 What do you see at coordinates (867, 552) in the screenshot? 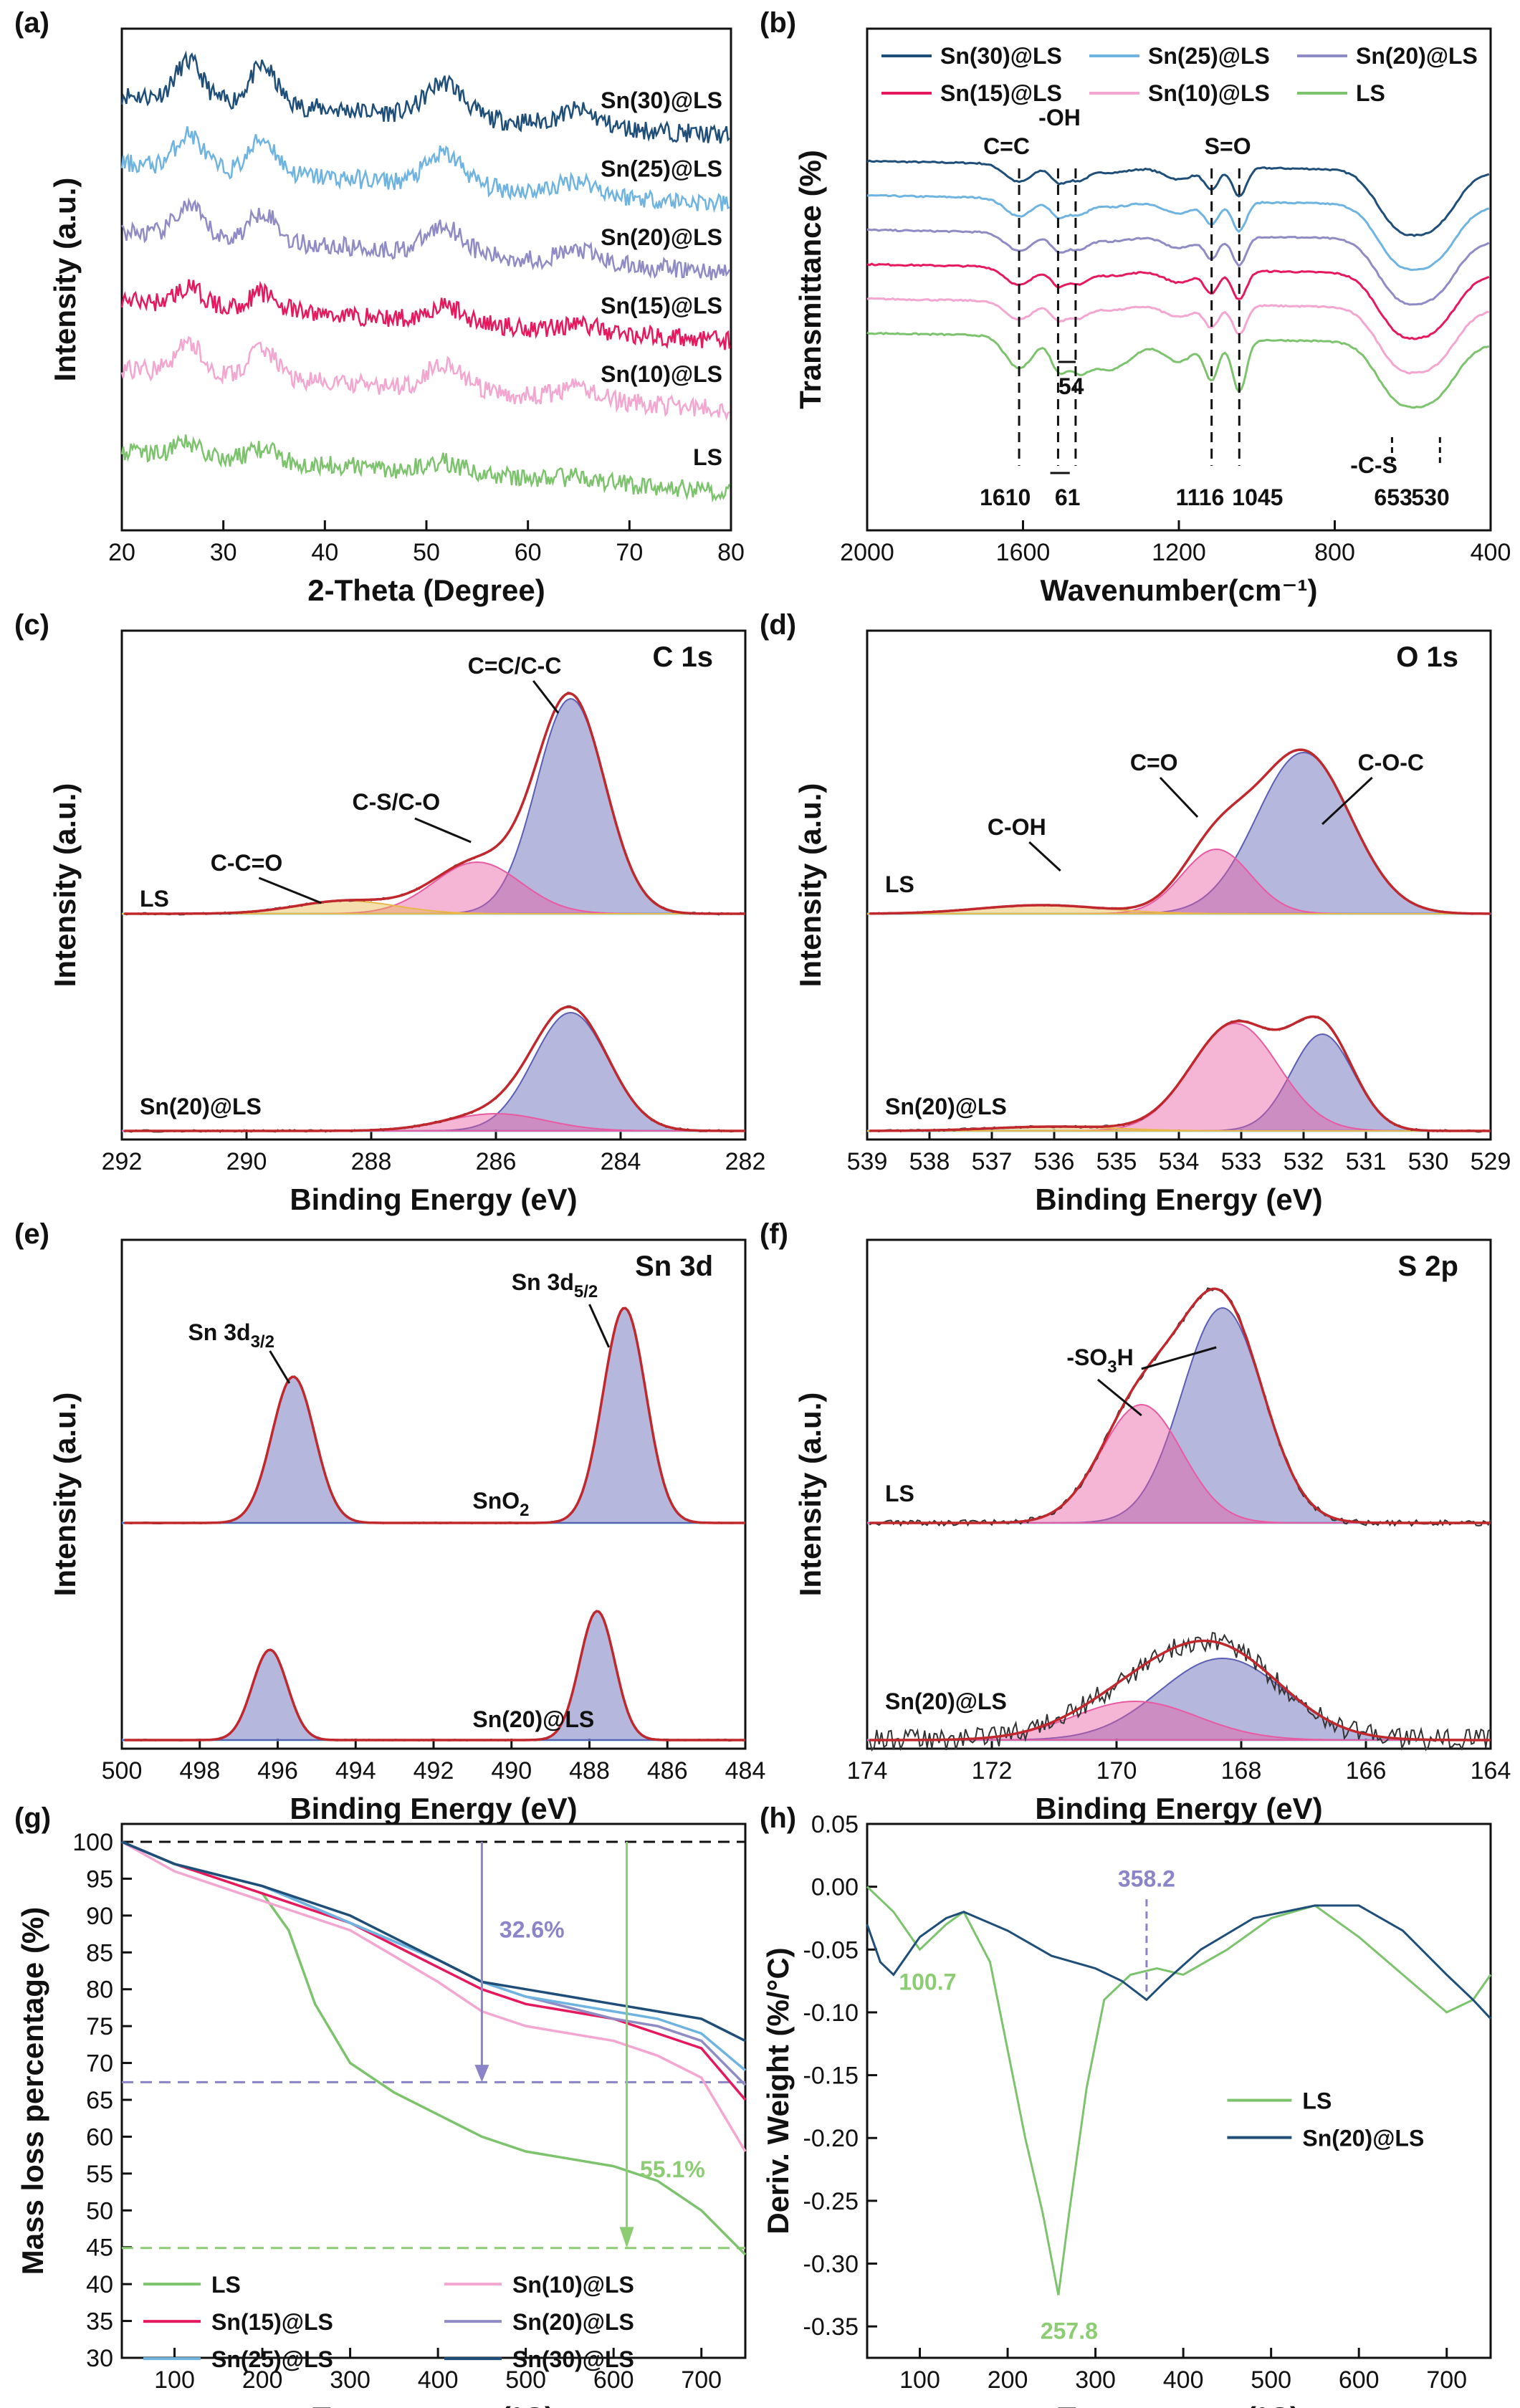
I see `x-tick-label: 2000` at bounding box center [867, 552].